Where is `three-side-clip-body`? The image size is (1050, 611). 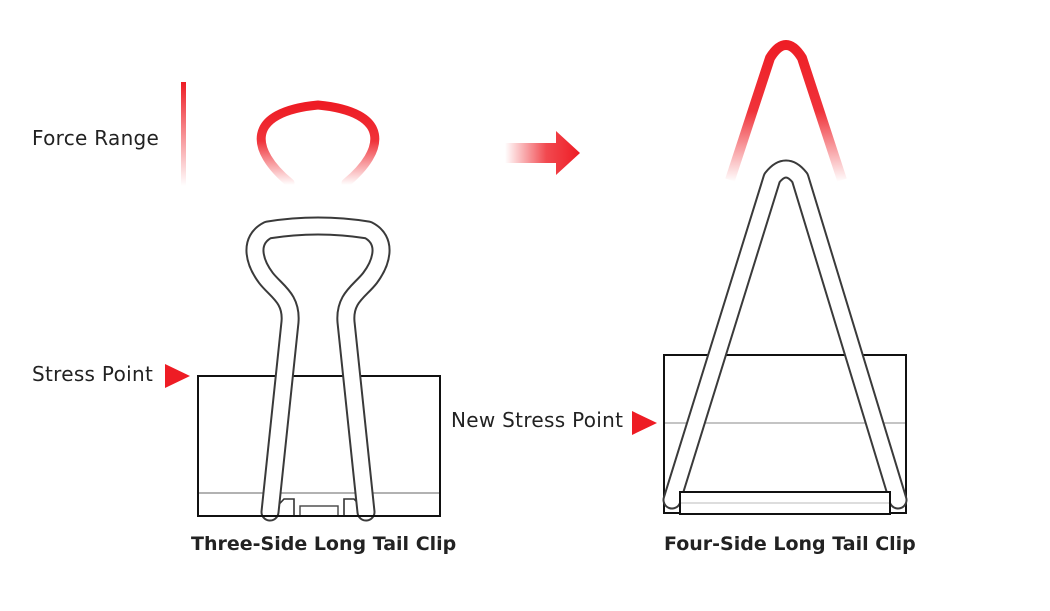 three-side-clip-body is located at coordinates (319, 446).